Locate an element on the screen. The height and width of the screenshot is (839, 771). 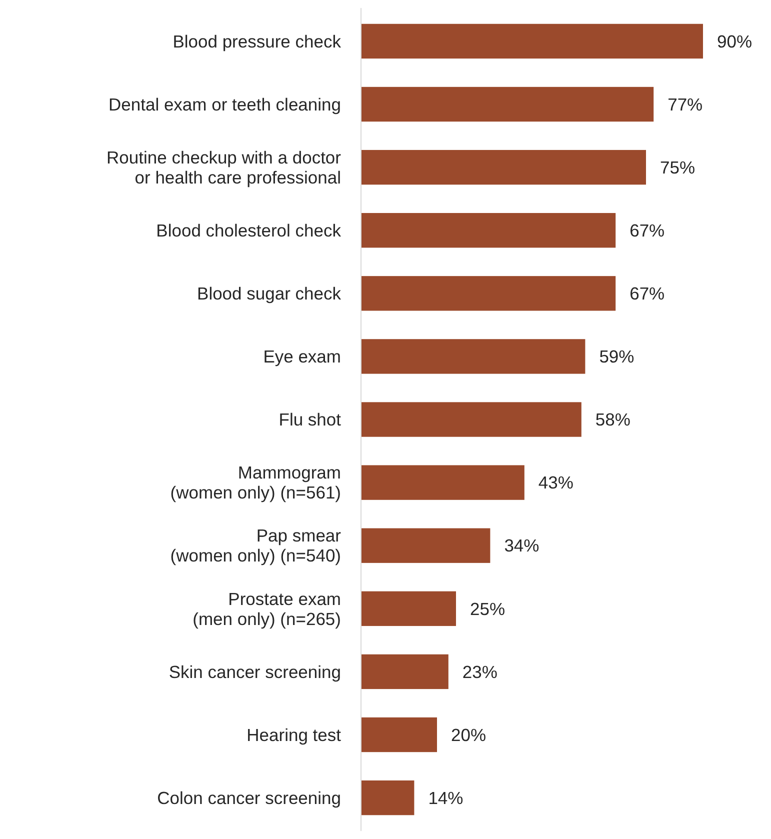
y-tick-label: Blood sugar check is located at coordinates (269, 294).